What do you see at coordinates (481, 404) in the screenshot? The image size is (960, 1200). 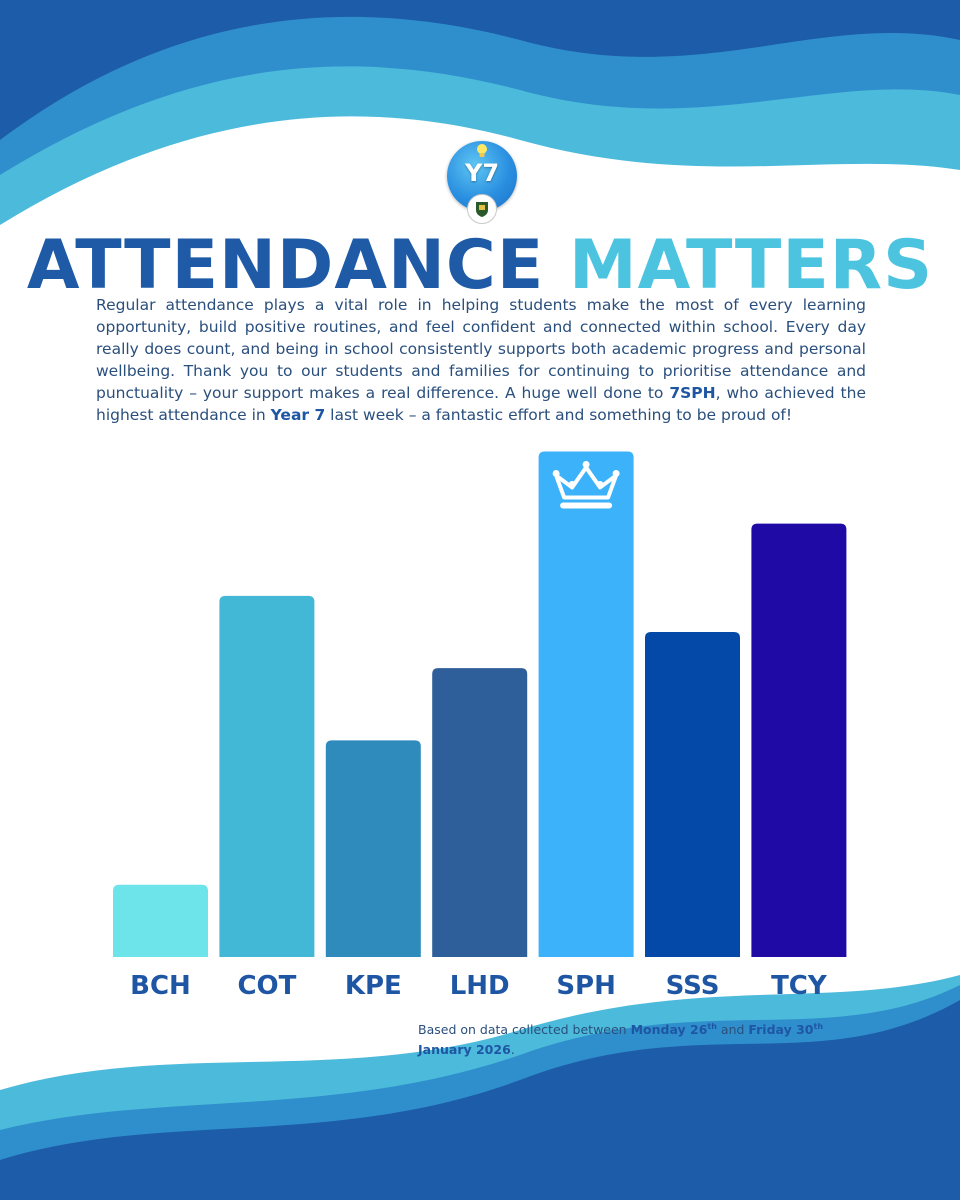 I see `intro-text-2: , who achieved the highest attendance in` at bounding box center [481, 404].